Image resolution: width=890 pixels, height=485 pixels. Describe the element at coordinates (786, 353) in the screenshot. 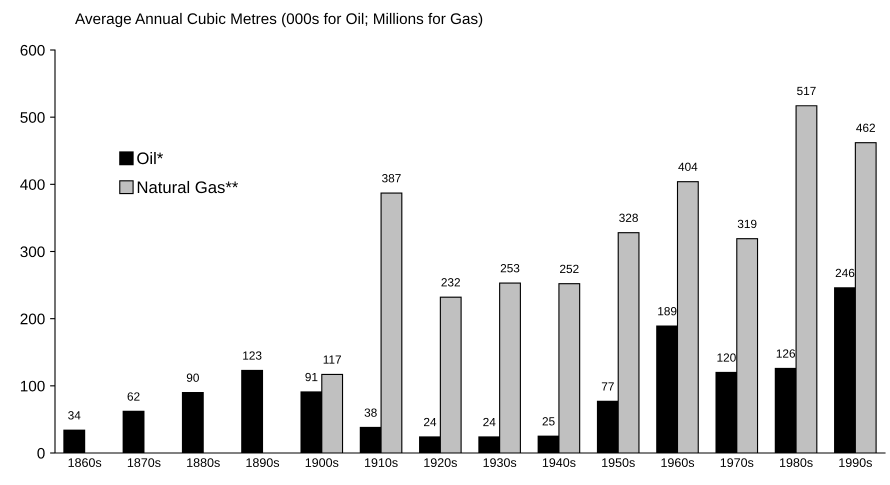

I see `data-label: 126` at that location.